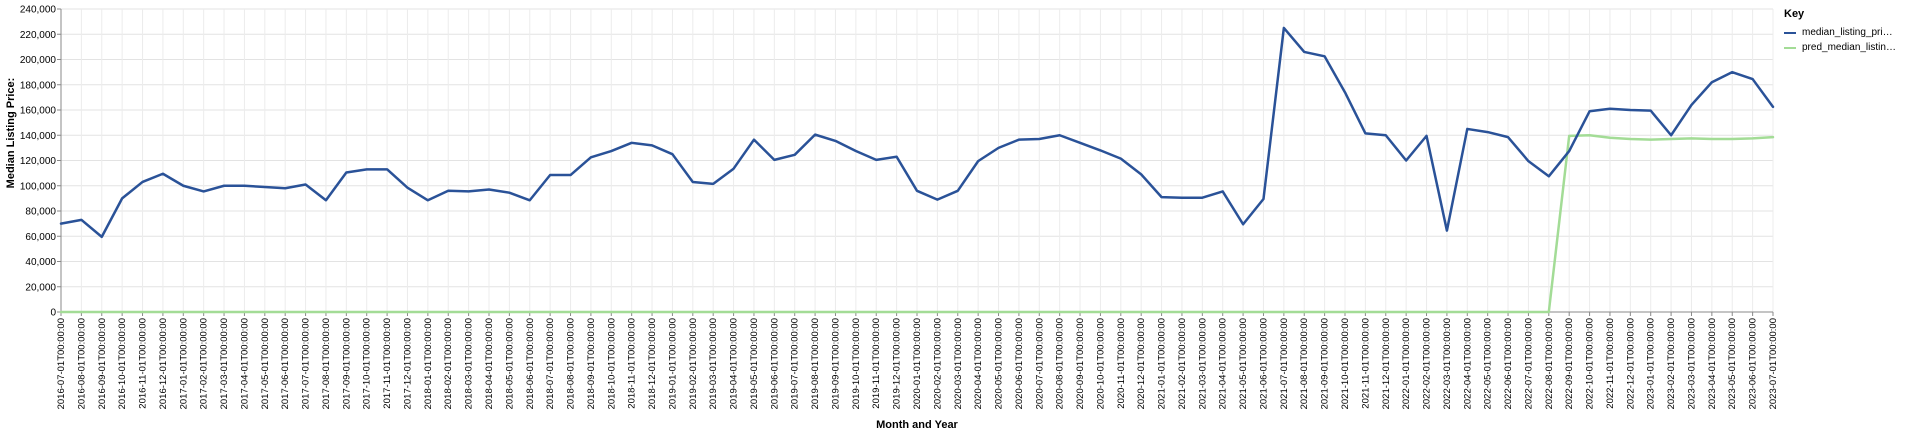  What do you see at coordinates (183, 363) in the screenshot?
I see `x-tick-label: 2017-01-01T00:00:00` at bounding box center [183, 363].